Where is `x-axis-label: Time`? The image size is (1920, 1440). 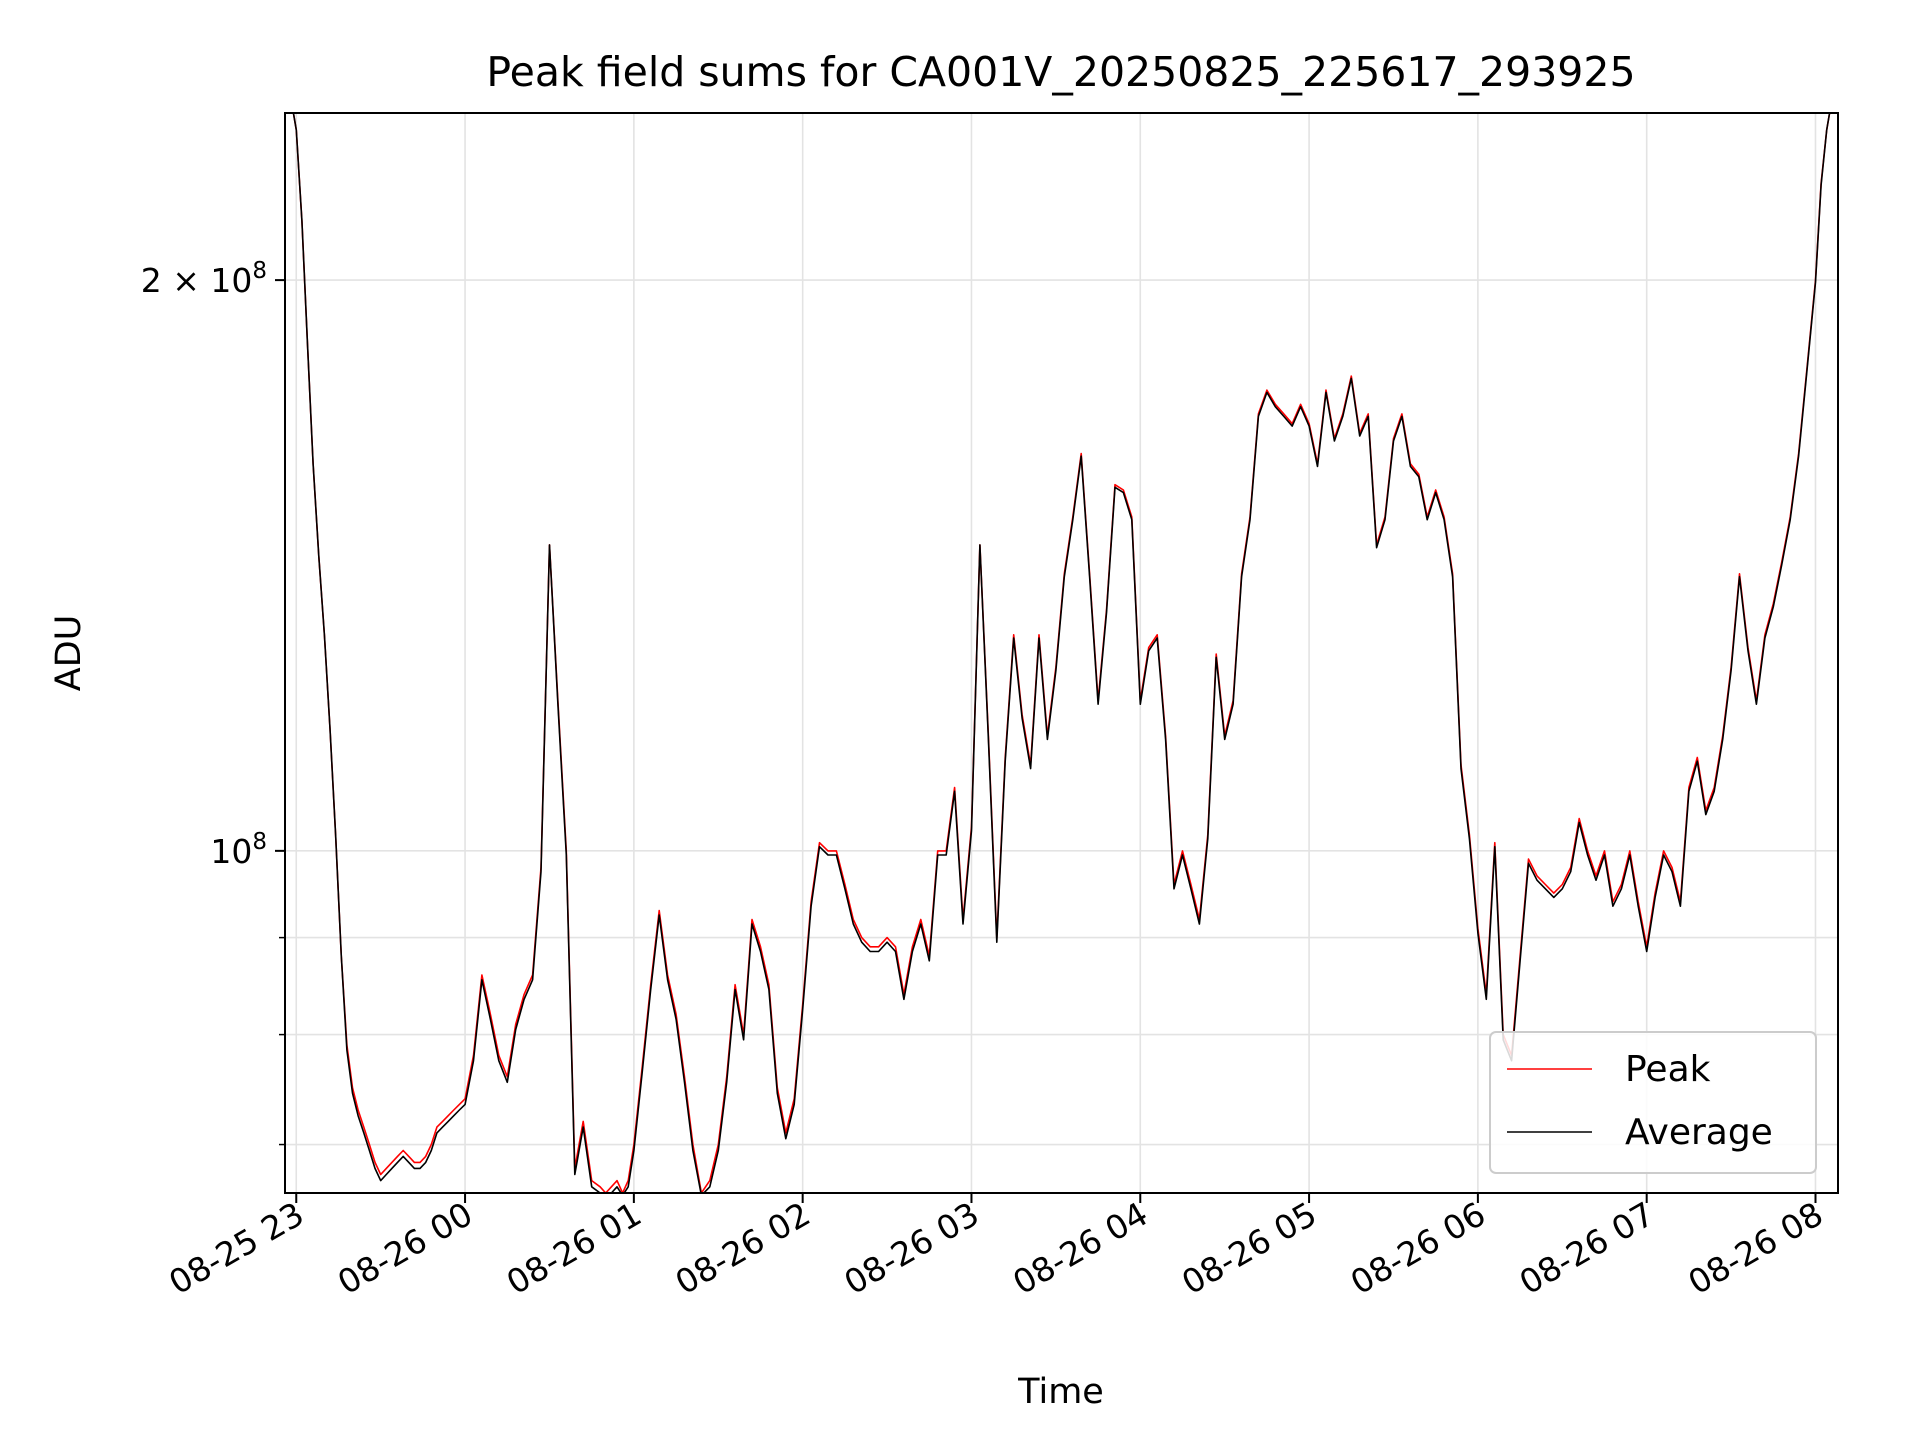 x-axis-label: Time is located at coordinates (1060, 1392).